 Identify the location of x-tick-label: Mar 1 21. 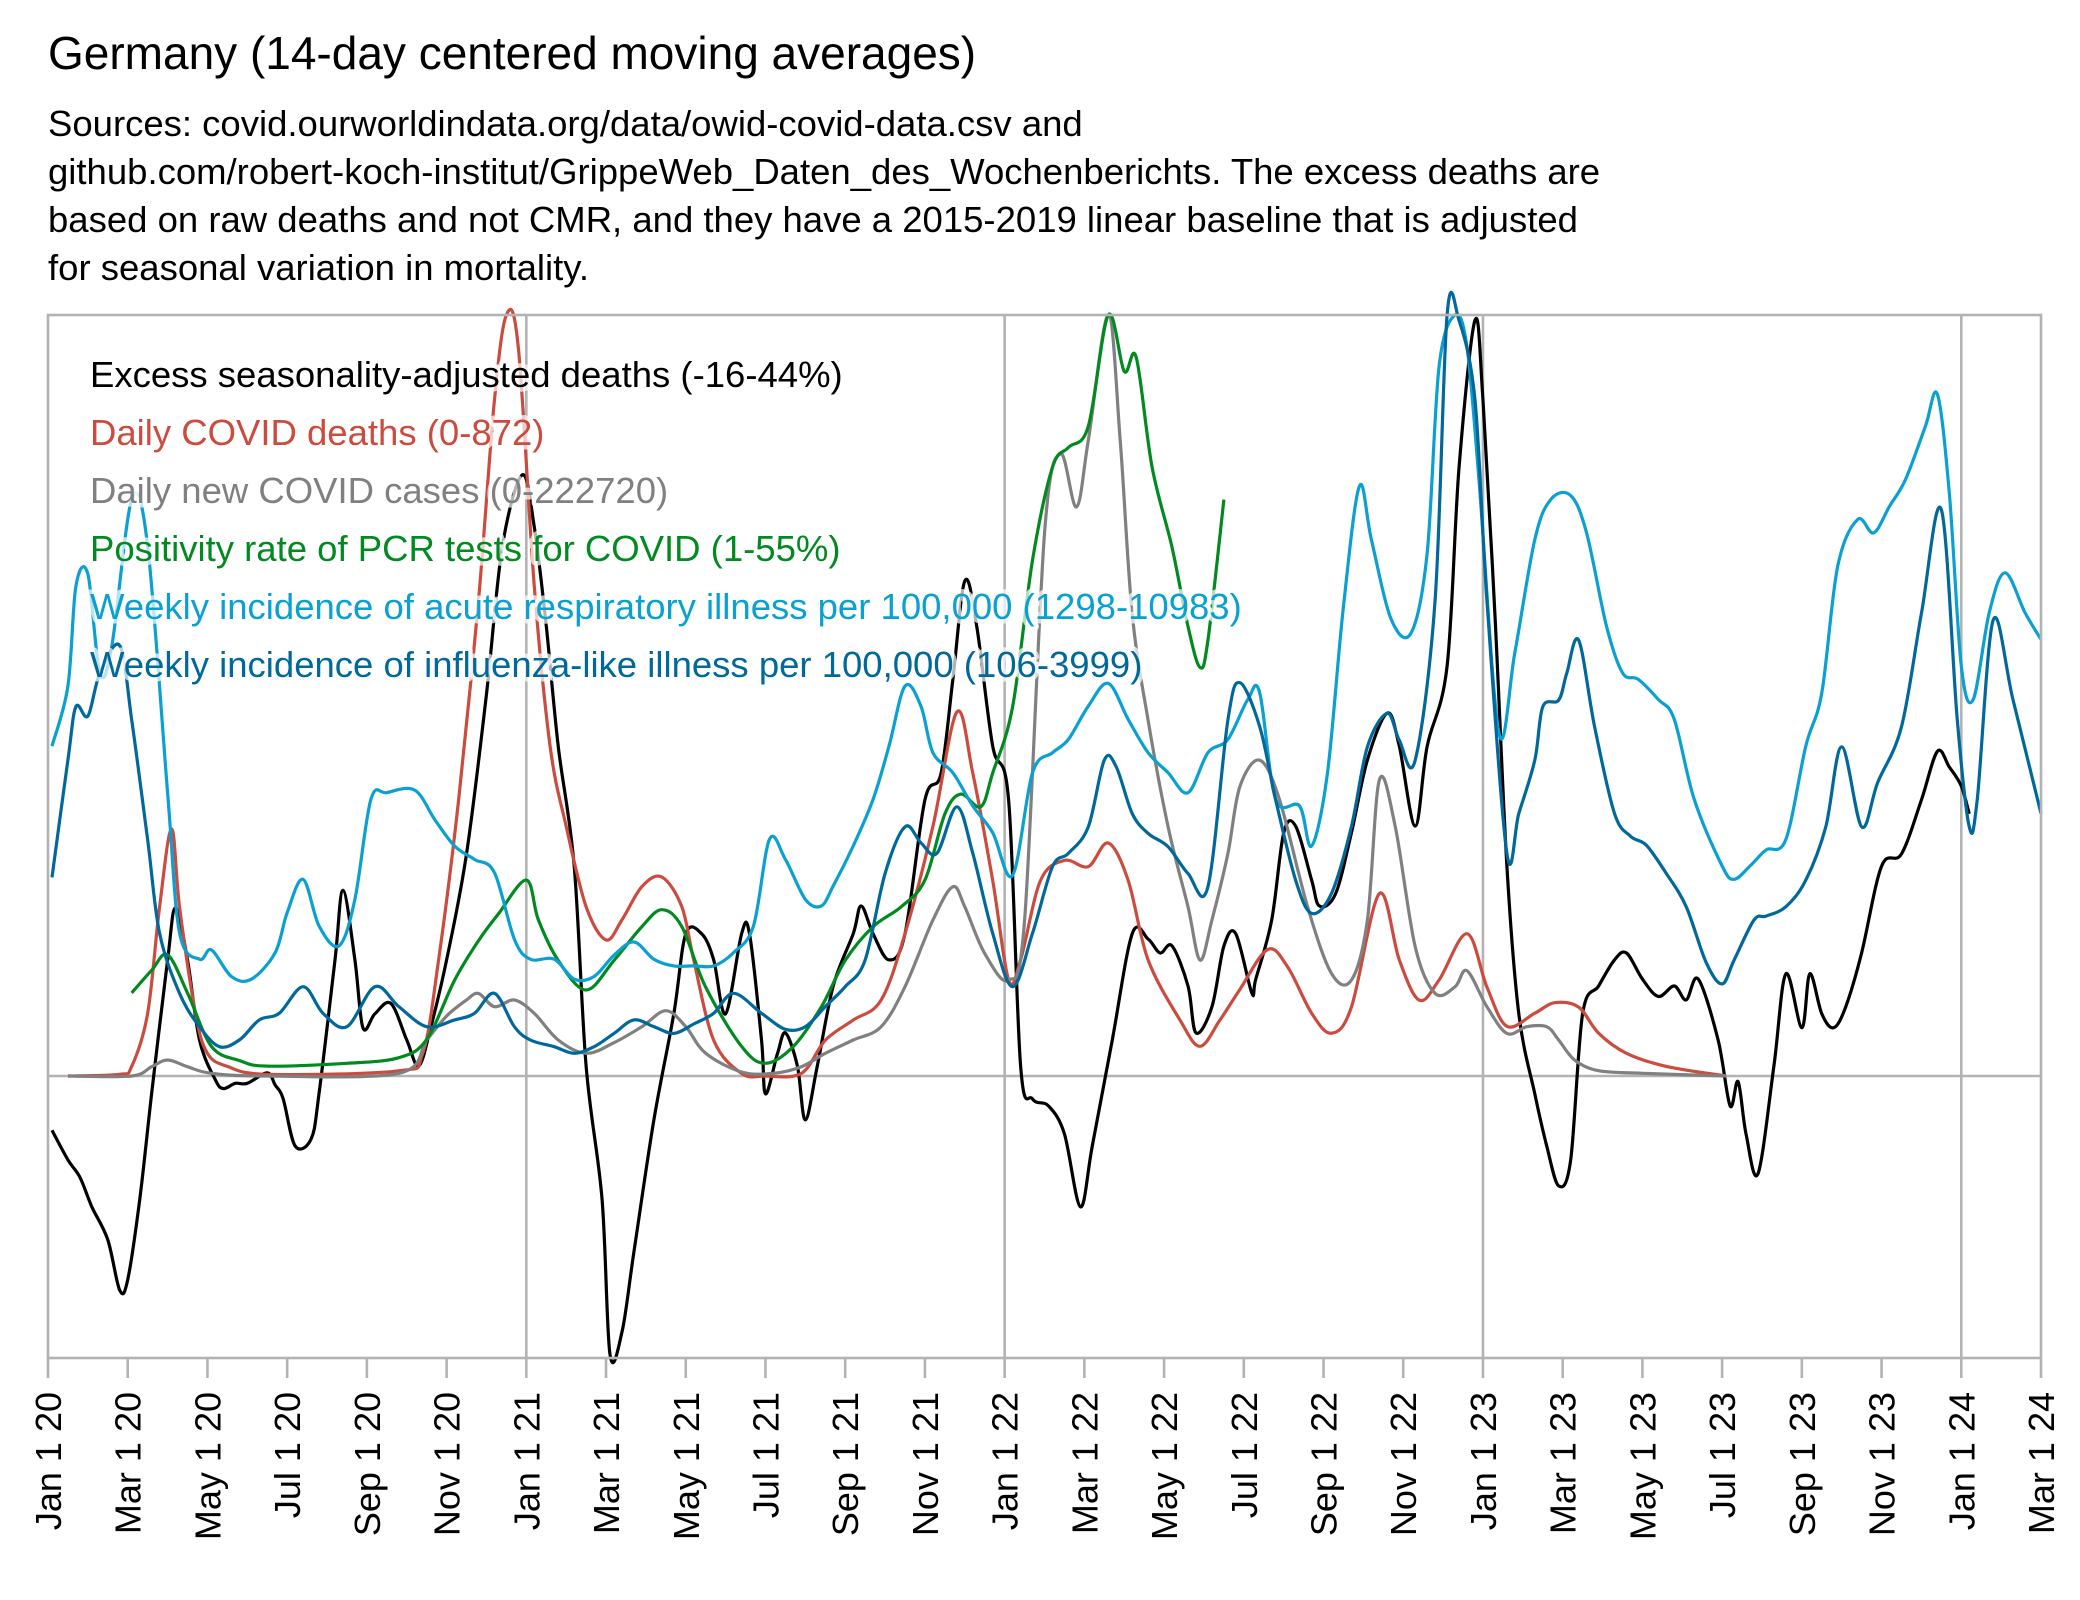
(606, 1463).